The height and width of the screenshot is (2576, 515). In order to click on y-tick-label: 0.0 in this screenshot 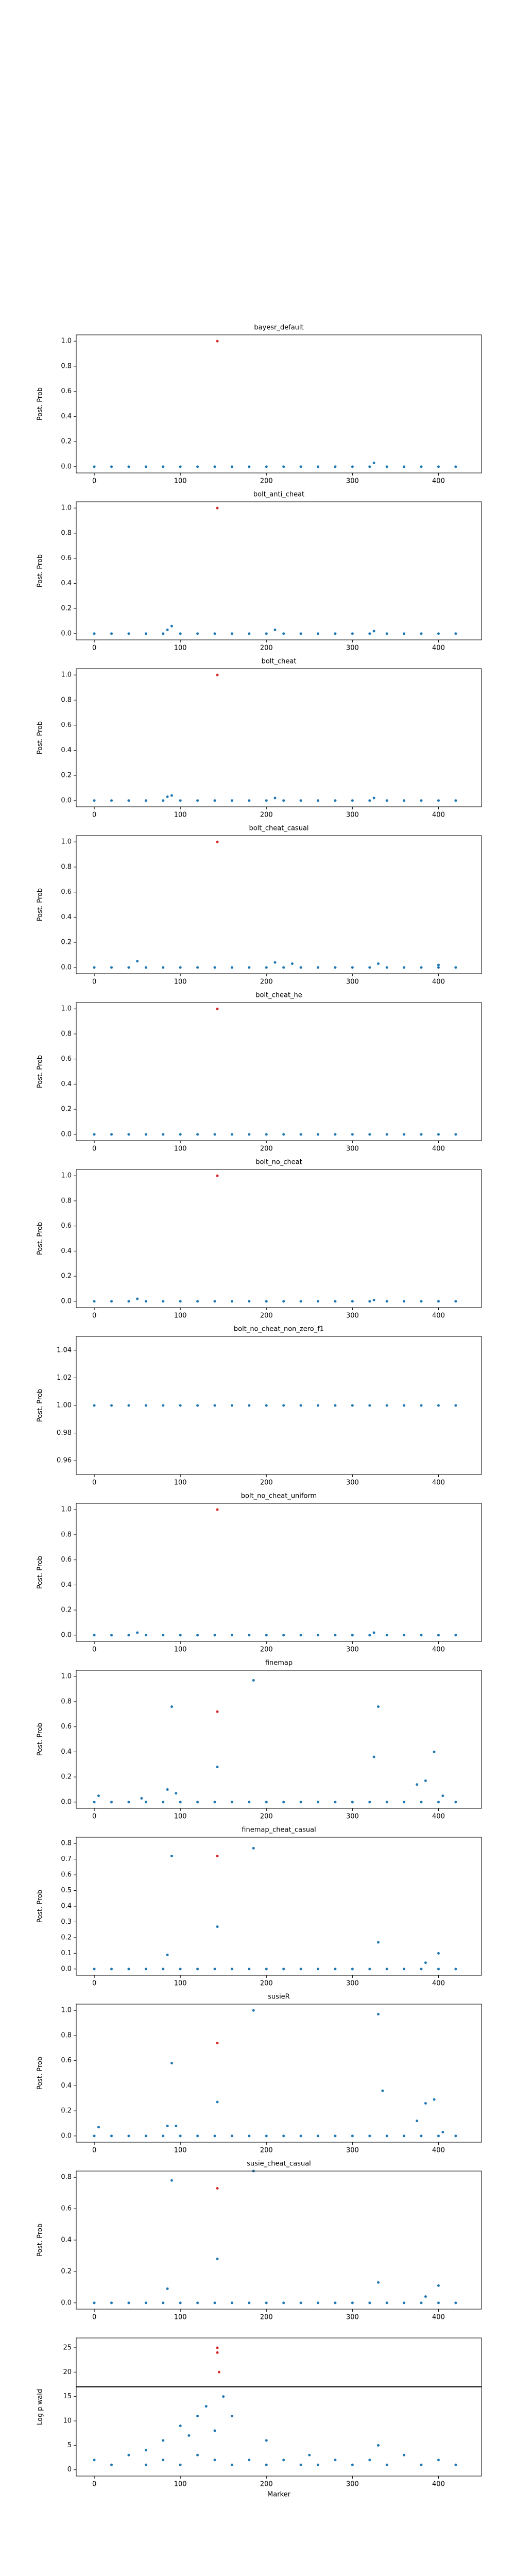, I will do `click(66, 2303)`.